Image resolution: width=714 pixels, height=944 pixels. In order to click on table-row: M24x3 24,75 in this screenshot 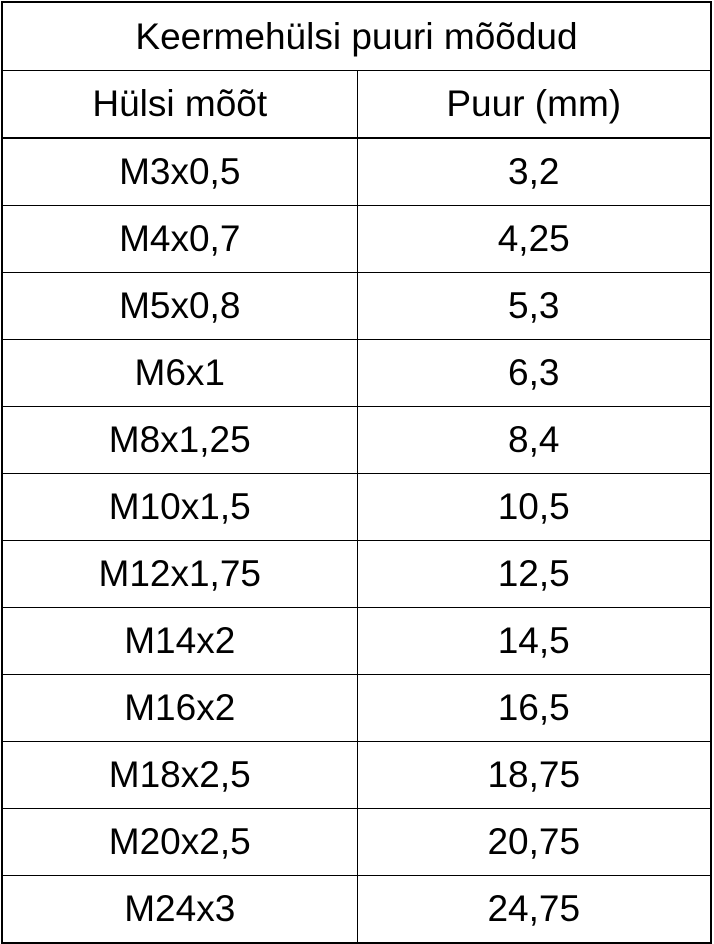, I will do `click(356, 909)`.